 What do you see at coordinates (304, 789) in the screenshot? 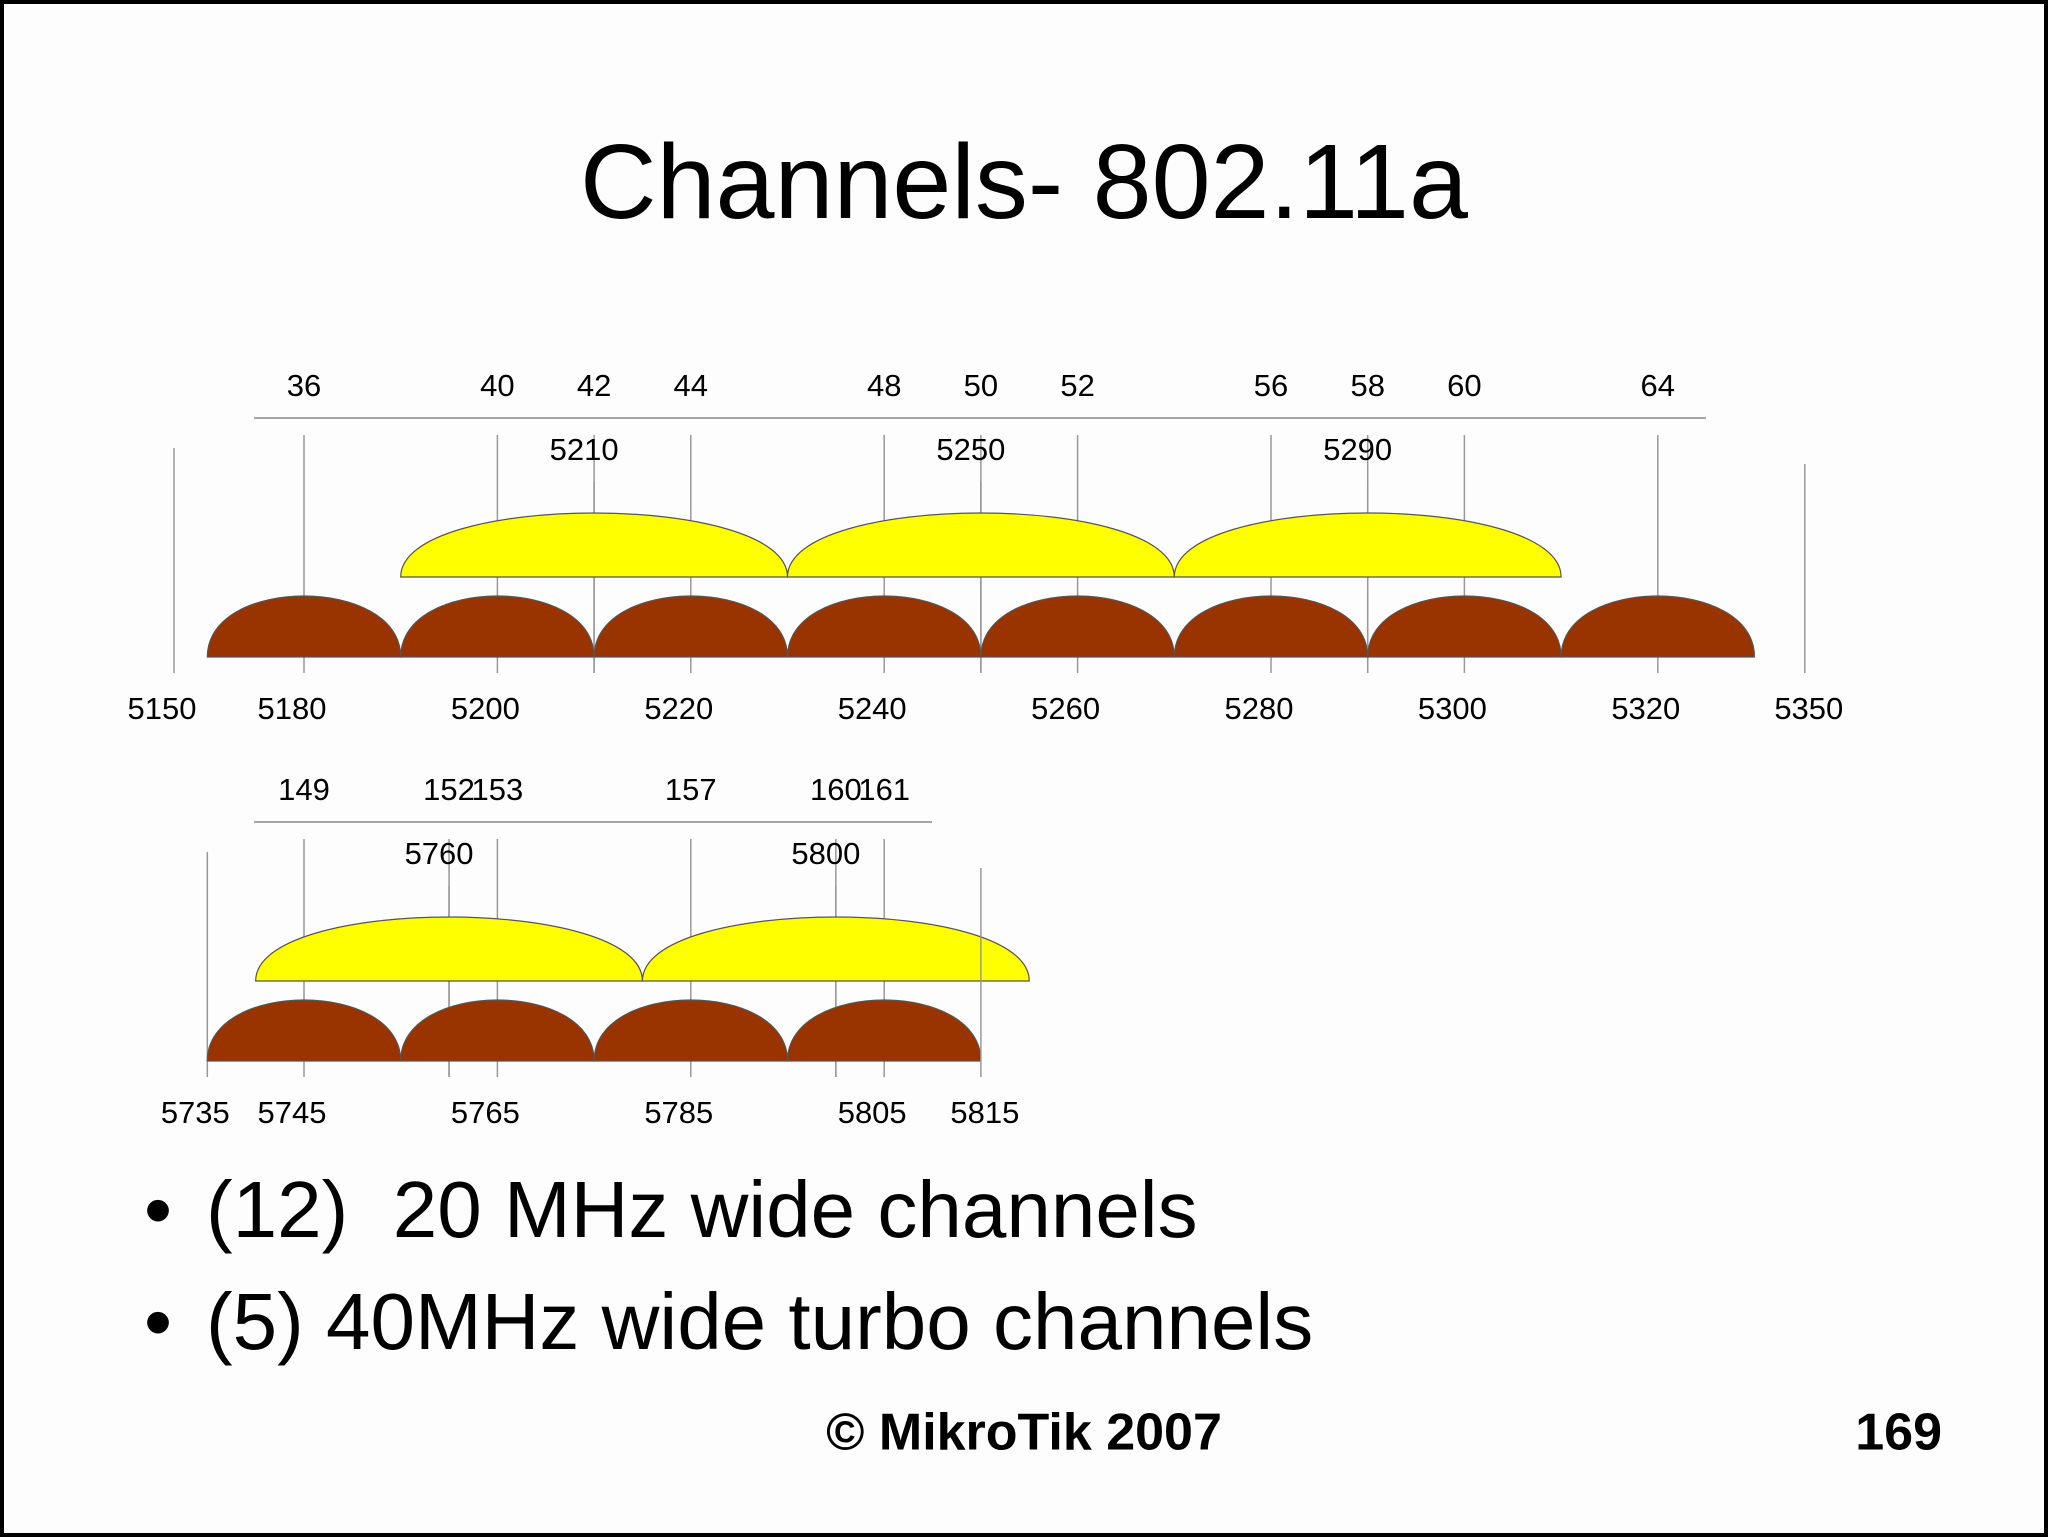
I see `channel-number: 149` at bounding box center [304, 789].